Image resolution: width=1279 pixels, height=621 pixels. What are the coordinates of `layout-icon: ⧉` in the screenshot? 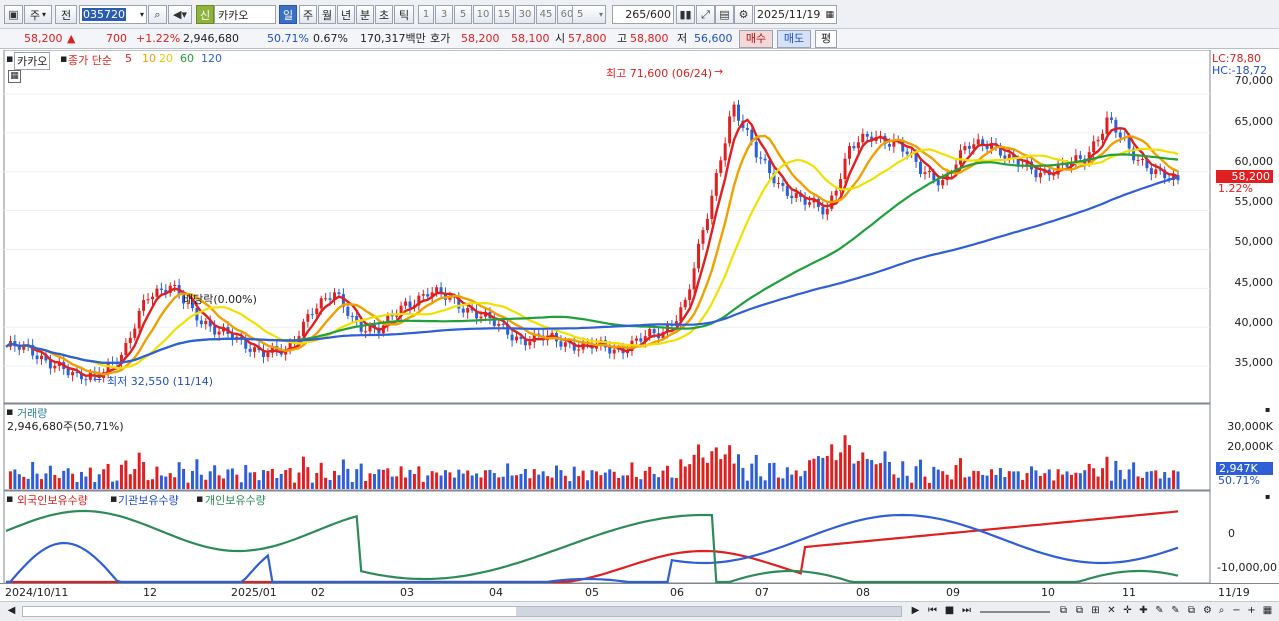 It's located at (1063, 610).